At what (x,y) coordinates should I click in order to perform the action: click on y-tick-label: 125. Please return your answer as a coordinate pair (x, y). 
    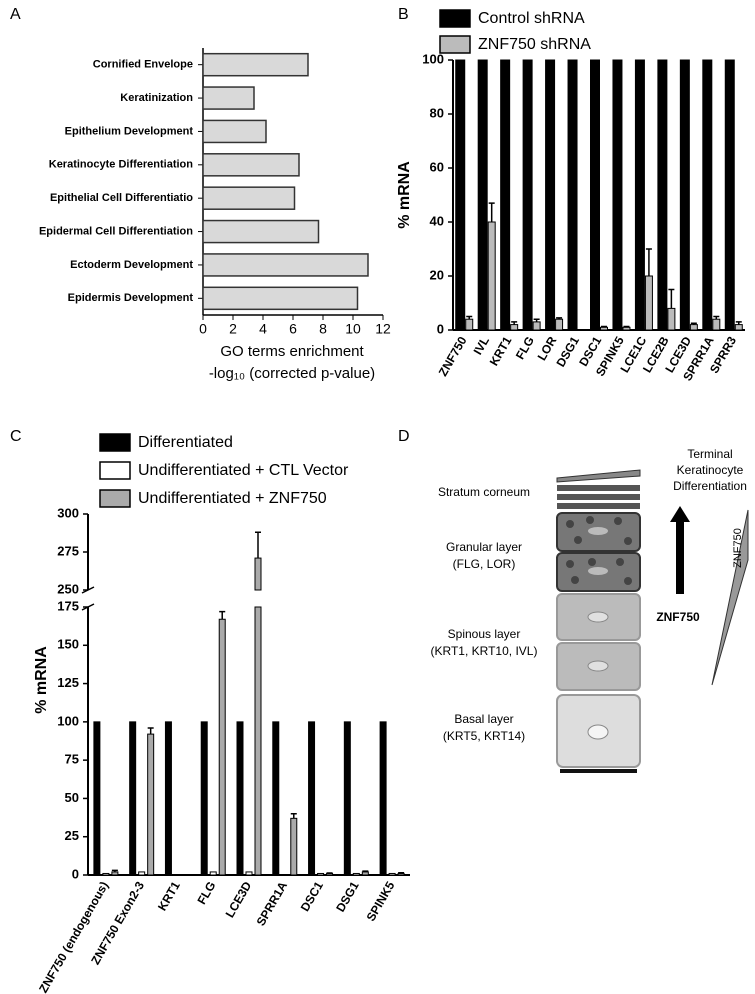
    Looking at the image, I should click on (68, 682).